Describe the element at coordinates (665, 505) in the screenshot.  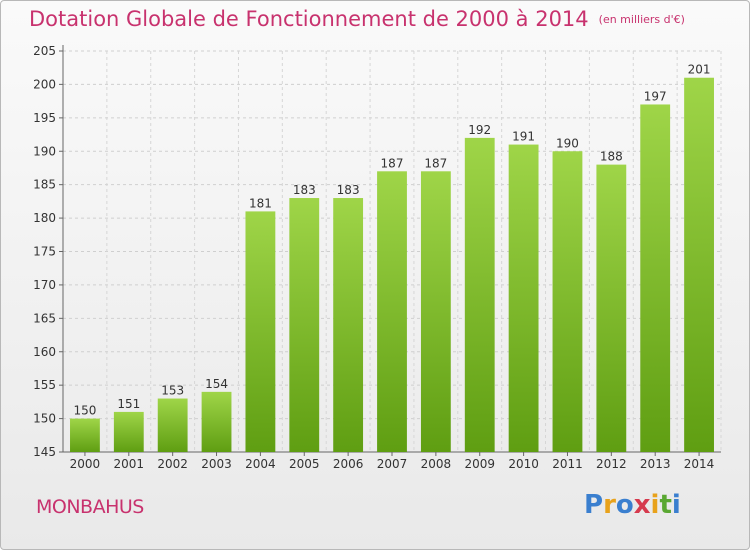
I see `logo-letter: t` at that location.